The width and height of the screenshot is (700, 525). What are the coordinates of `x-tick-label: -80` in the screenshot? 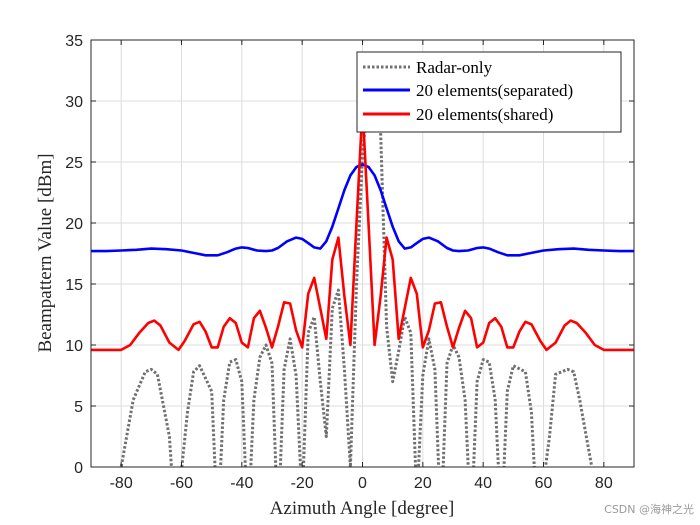 It's located at (121, 483).